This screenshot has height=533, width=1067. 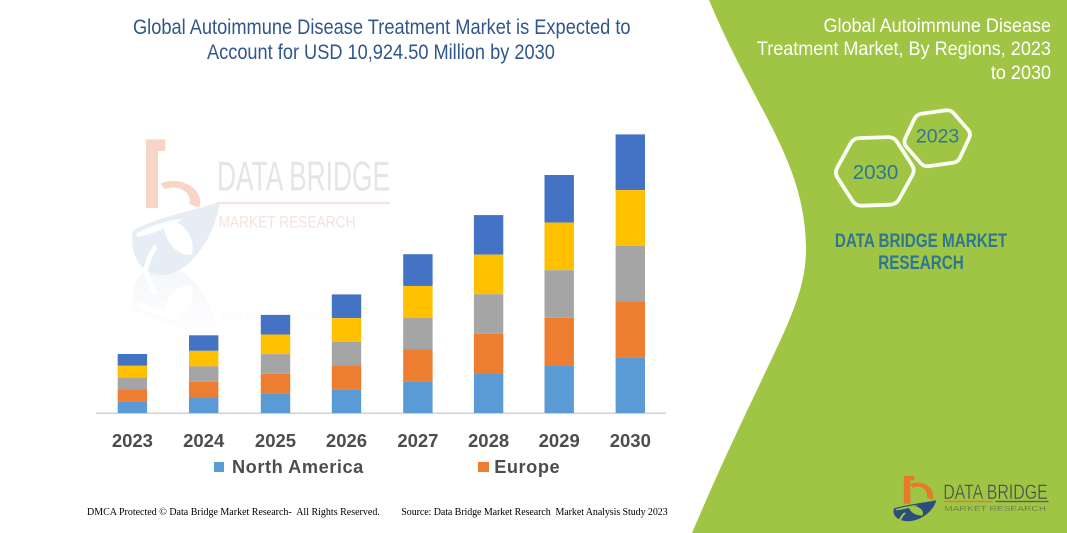 I want to click on svg-text: DATA BRIDGE, so click(x=995, y=492).